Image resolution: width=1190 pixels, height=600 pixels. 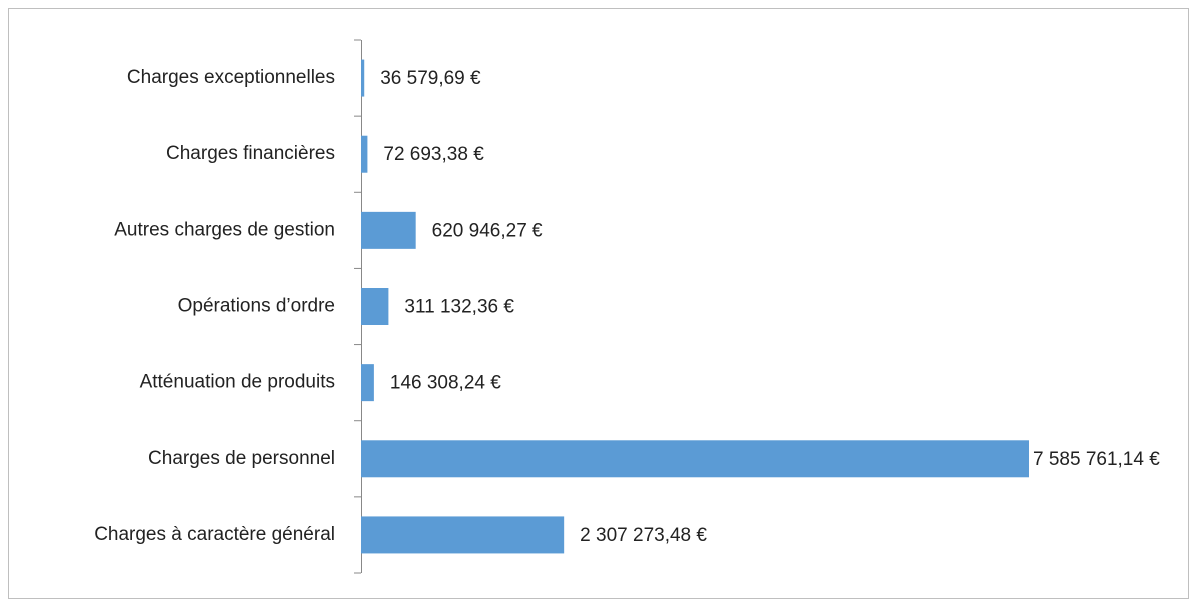 What do you see at coordinates (224, 229) in the screenshot?
I see `category-label: Autres charges de gestion` at bounding box center [224, 229].